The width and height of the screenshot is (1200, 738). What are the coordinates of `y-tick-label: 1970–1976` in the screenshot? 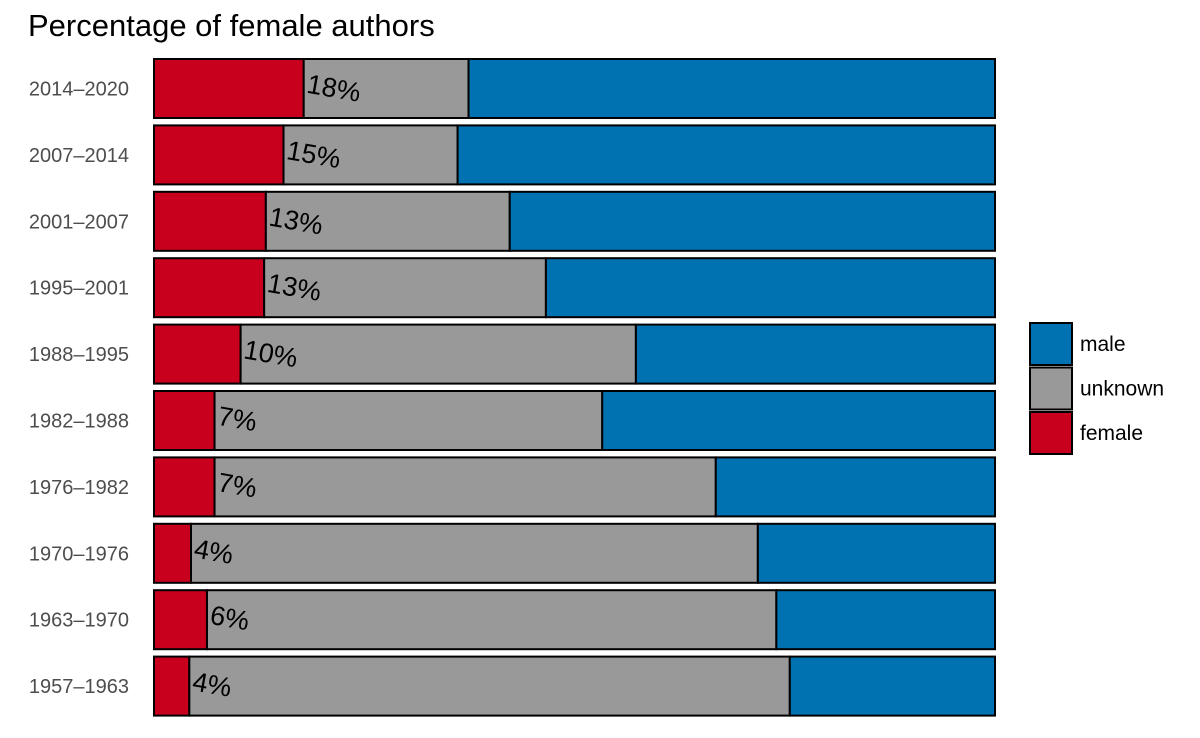 It's located at (79, 554).